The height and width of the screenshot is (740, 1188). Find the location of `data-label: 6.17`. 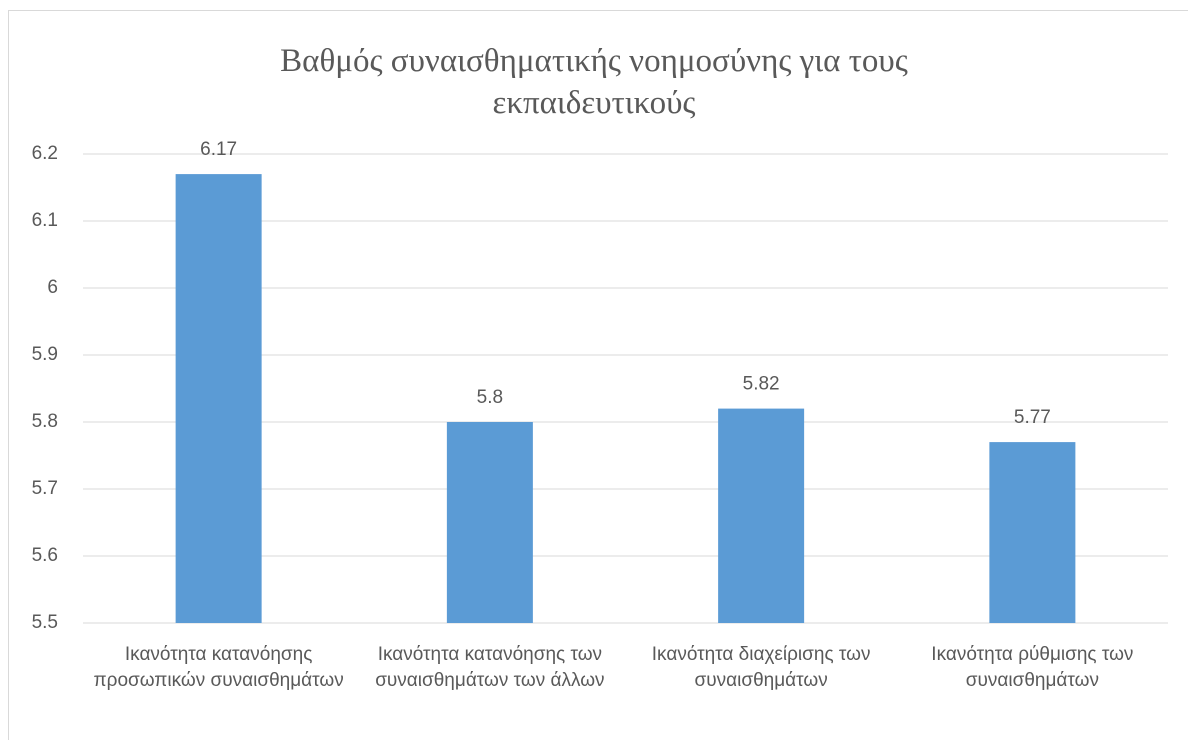

data-label: 6.17 is located at coordinates (218, 149).